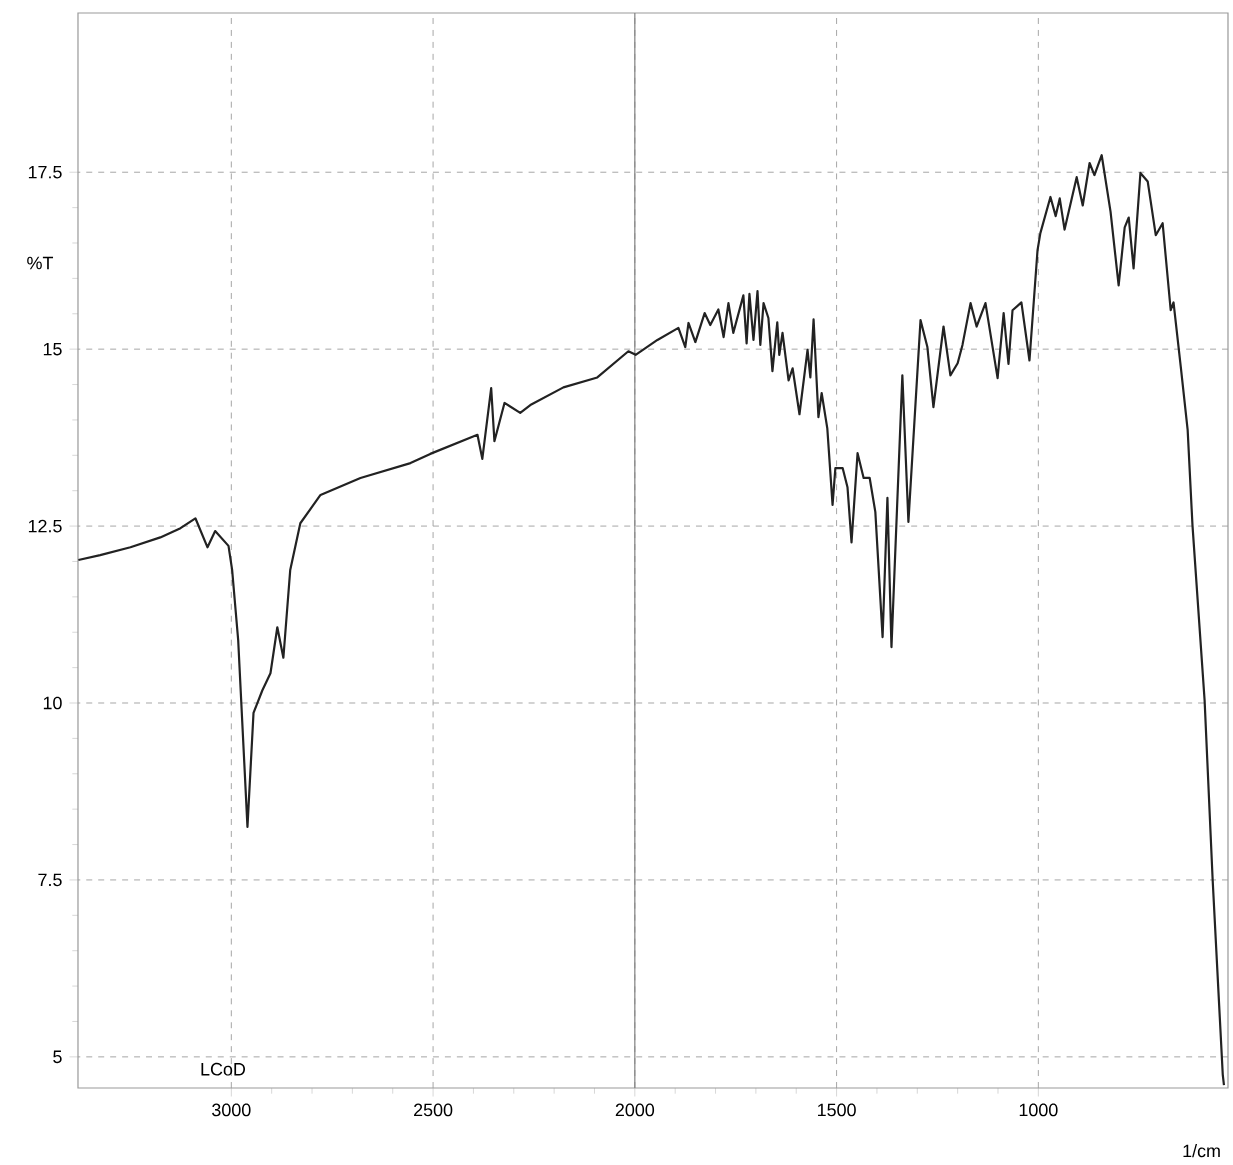 Image resolution: width=1233 pixels, height=1165 pixels. Describe the element at coordinates (52, 349) in the screenshot. I see `y-tick-label: 15` at that location.